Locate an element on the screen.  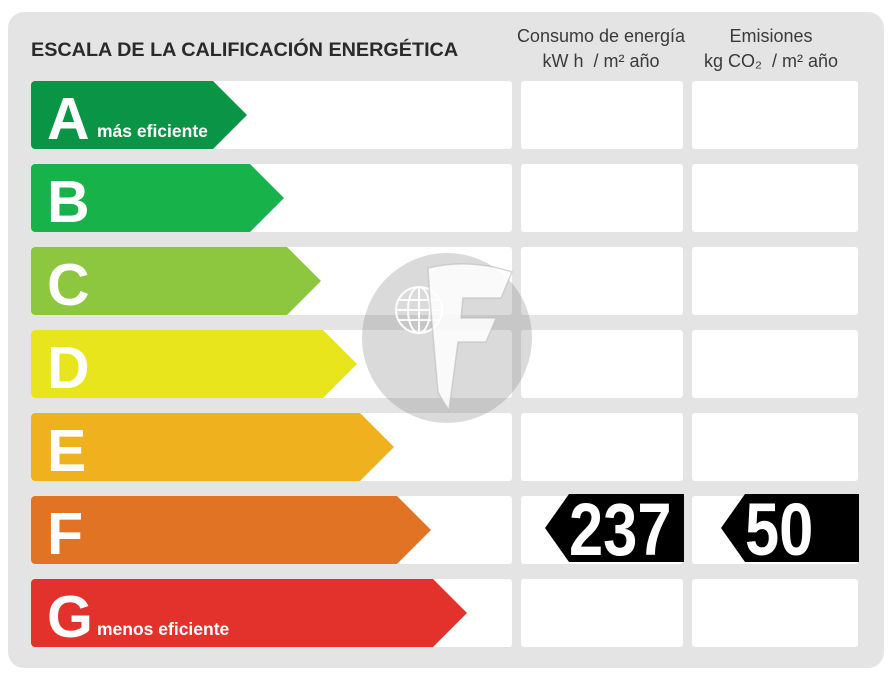
consumption-value: 237 is located at coordinates (620, 529).